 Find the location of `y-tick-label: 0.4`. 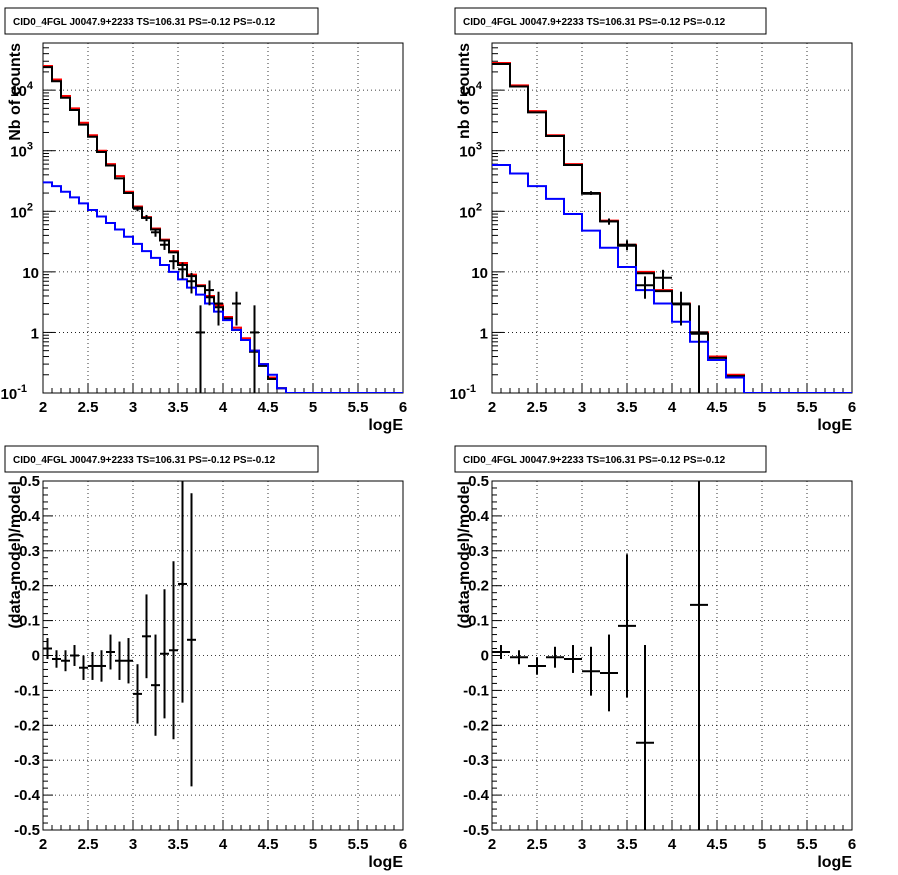

y-tick-label: 0.4 is located at coordinates (479, 516).